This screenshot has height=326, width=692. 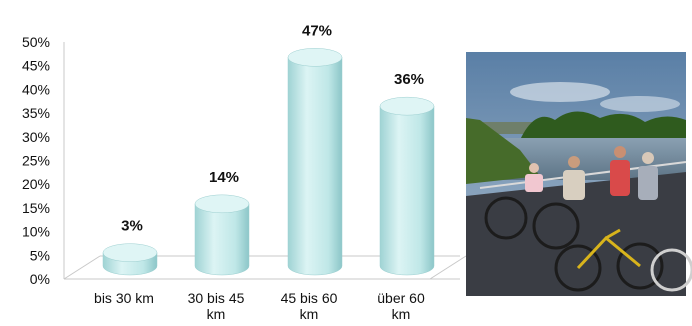 I want to click on y-tick-label: 35%, so click(x=36, y=113).